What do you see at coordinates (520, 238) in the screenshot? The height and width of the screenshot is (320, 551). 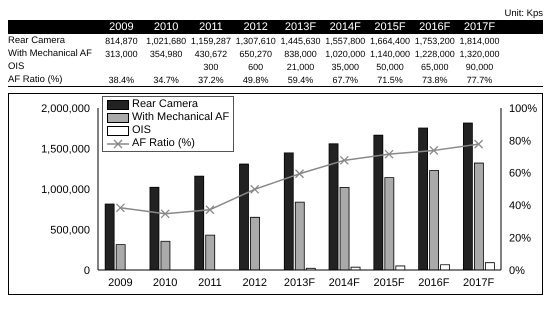 I see `y2-tick-label: 20%` at bounding box center [520, 238].